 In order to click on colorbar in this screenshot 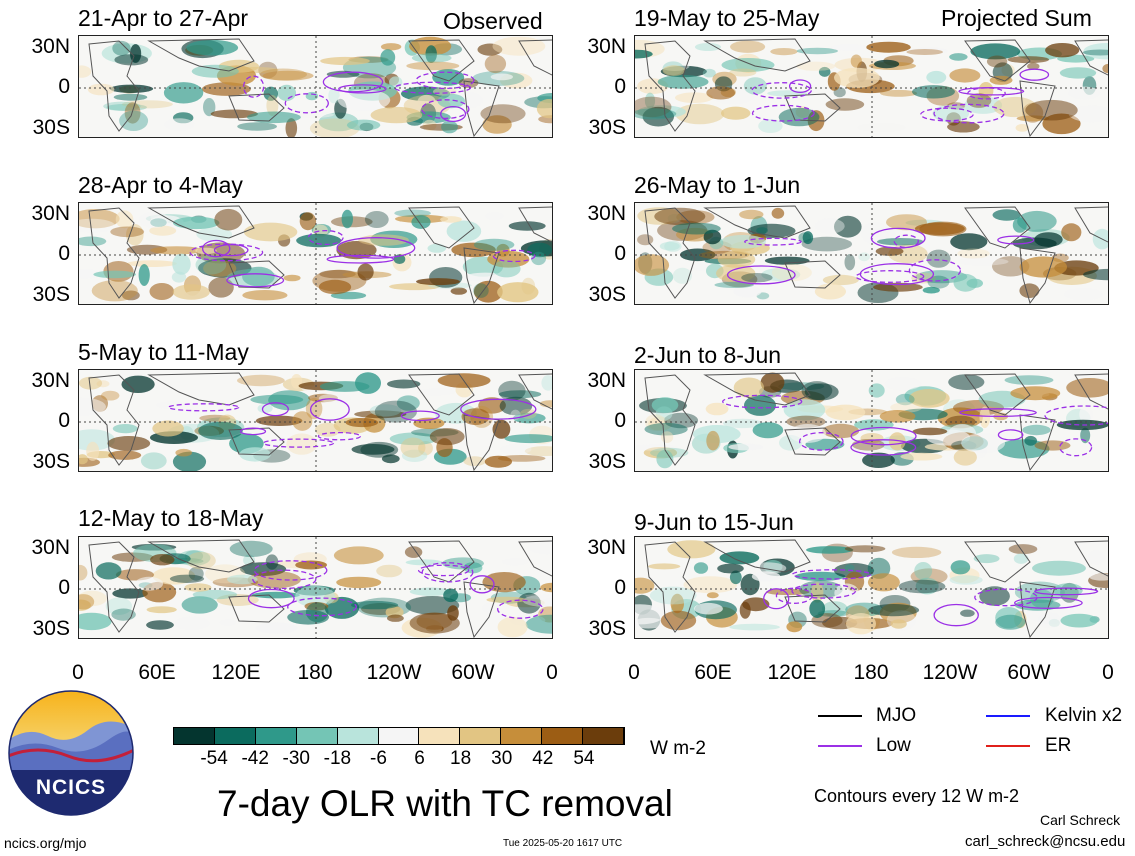, I will do `click(399, 736)`.